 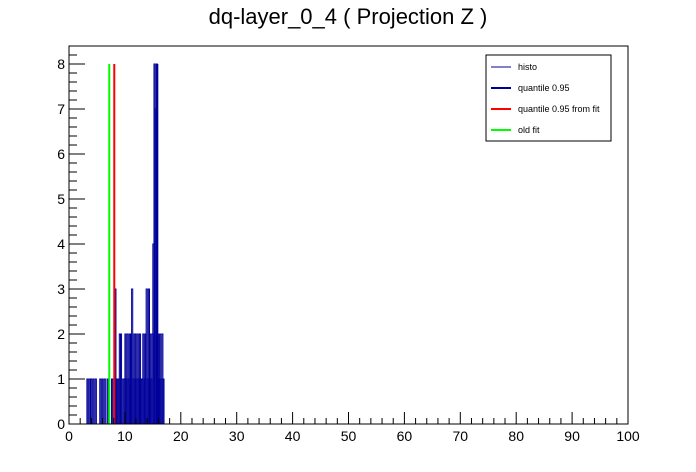 What do you see at coordinates (71, 238) in the screenshot?
I see `y-axis: 0 1 2 3 4 5 6 7 8` at bounding box center [71, 238].